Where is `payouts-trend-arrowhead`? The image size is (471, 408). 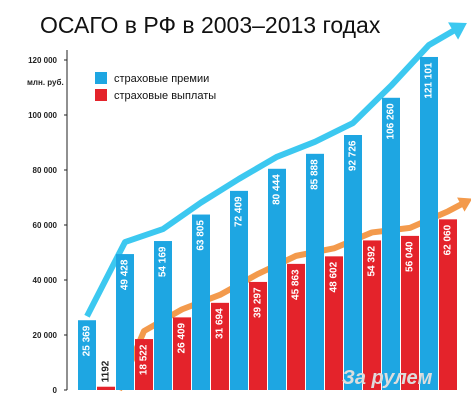 payouts-trend-arrowhead is located at coordinates (464, 204).